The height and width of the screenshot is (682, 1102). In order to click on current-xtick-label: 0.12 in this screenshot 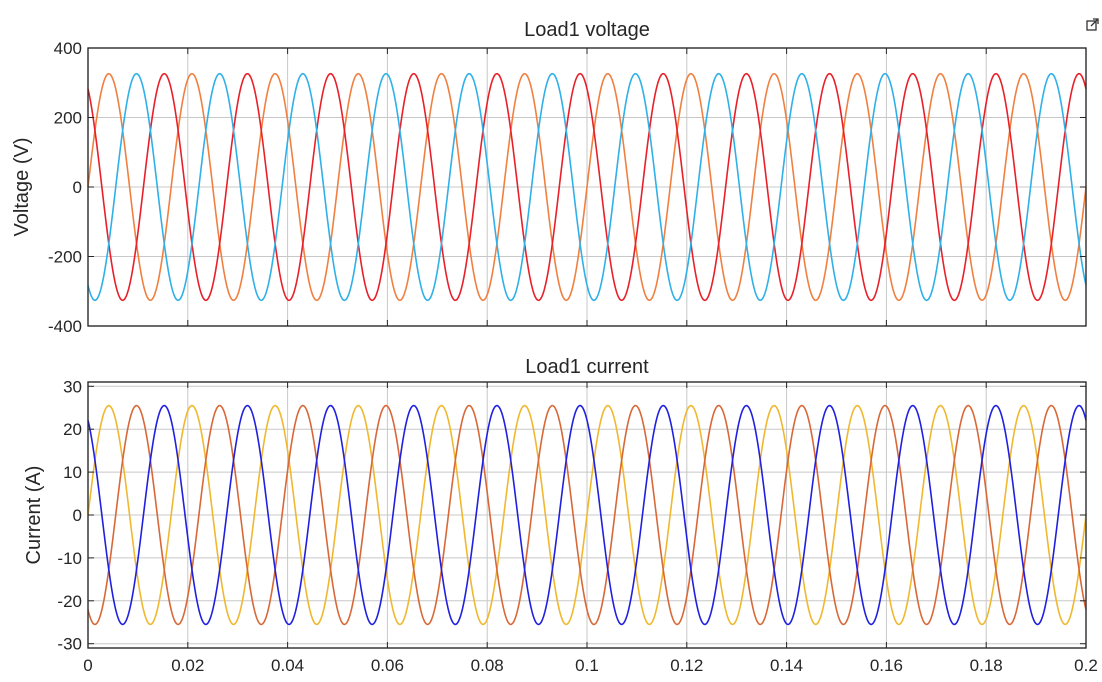, I will do `click(686, 665)`.